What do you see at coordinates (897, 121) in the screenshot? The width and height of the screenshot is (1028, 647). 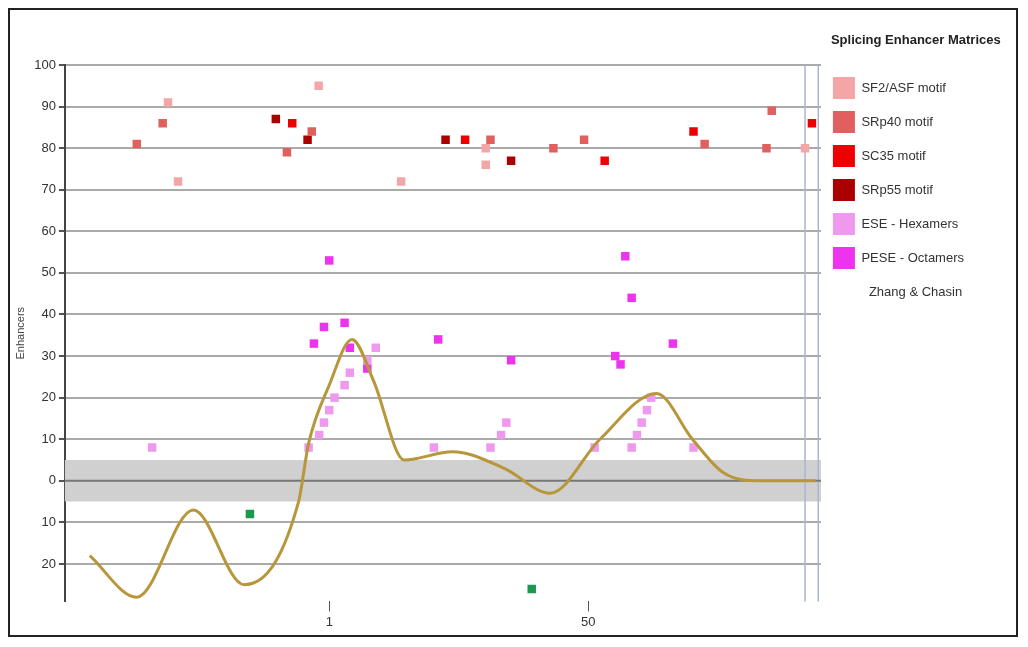 I see `legend-label: SRp40 motif` at bounding box center [897, 121].